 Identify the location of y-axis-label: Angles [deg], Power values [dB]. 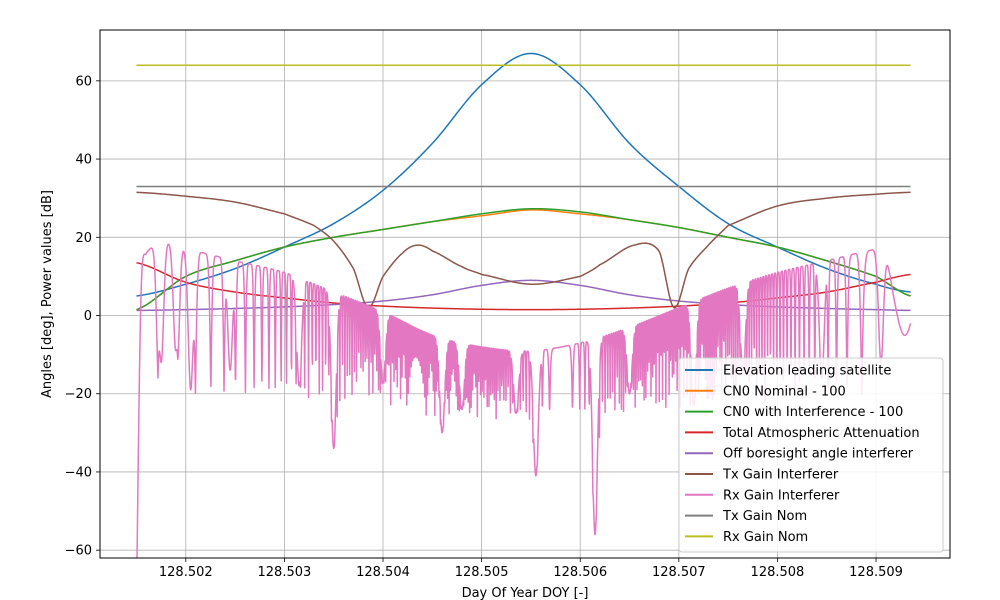
(47, 294).